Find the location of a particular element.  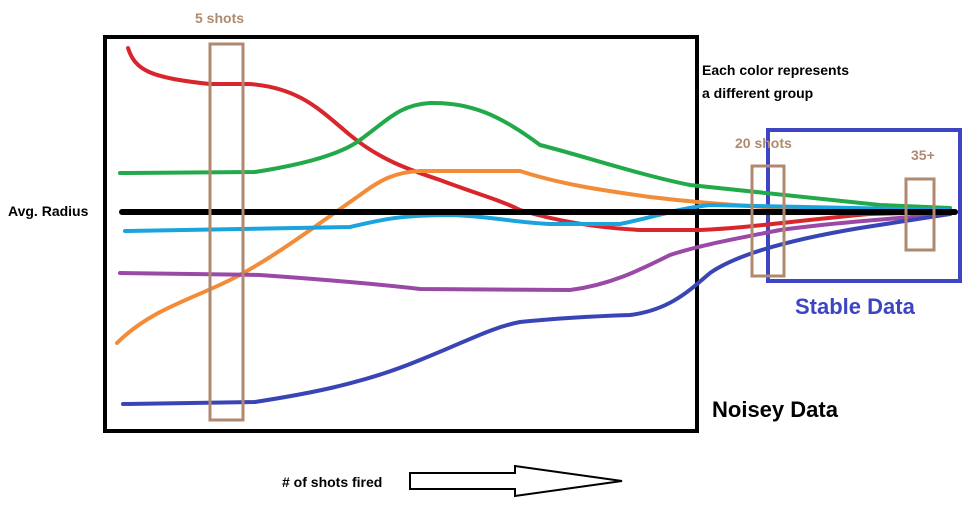

thirty-five-plus-marker is located at coordinates (920, 214).